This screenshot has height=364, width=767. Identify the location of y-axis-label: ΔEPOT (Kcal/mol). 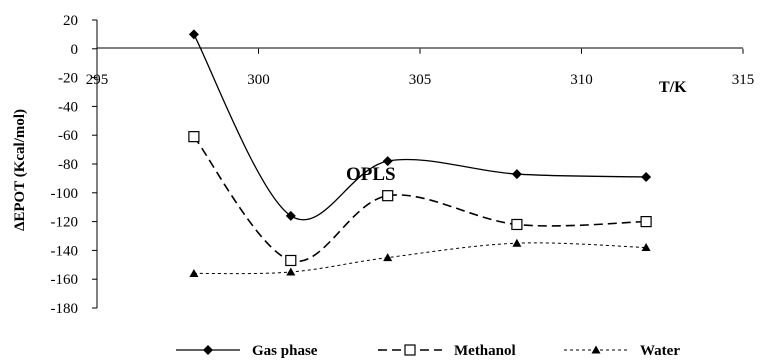
(20, 170).